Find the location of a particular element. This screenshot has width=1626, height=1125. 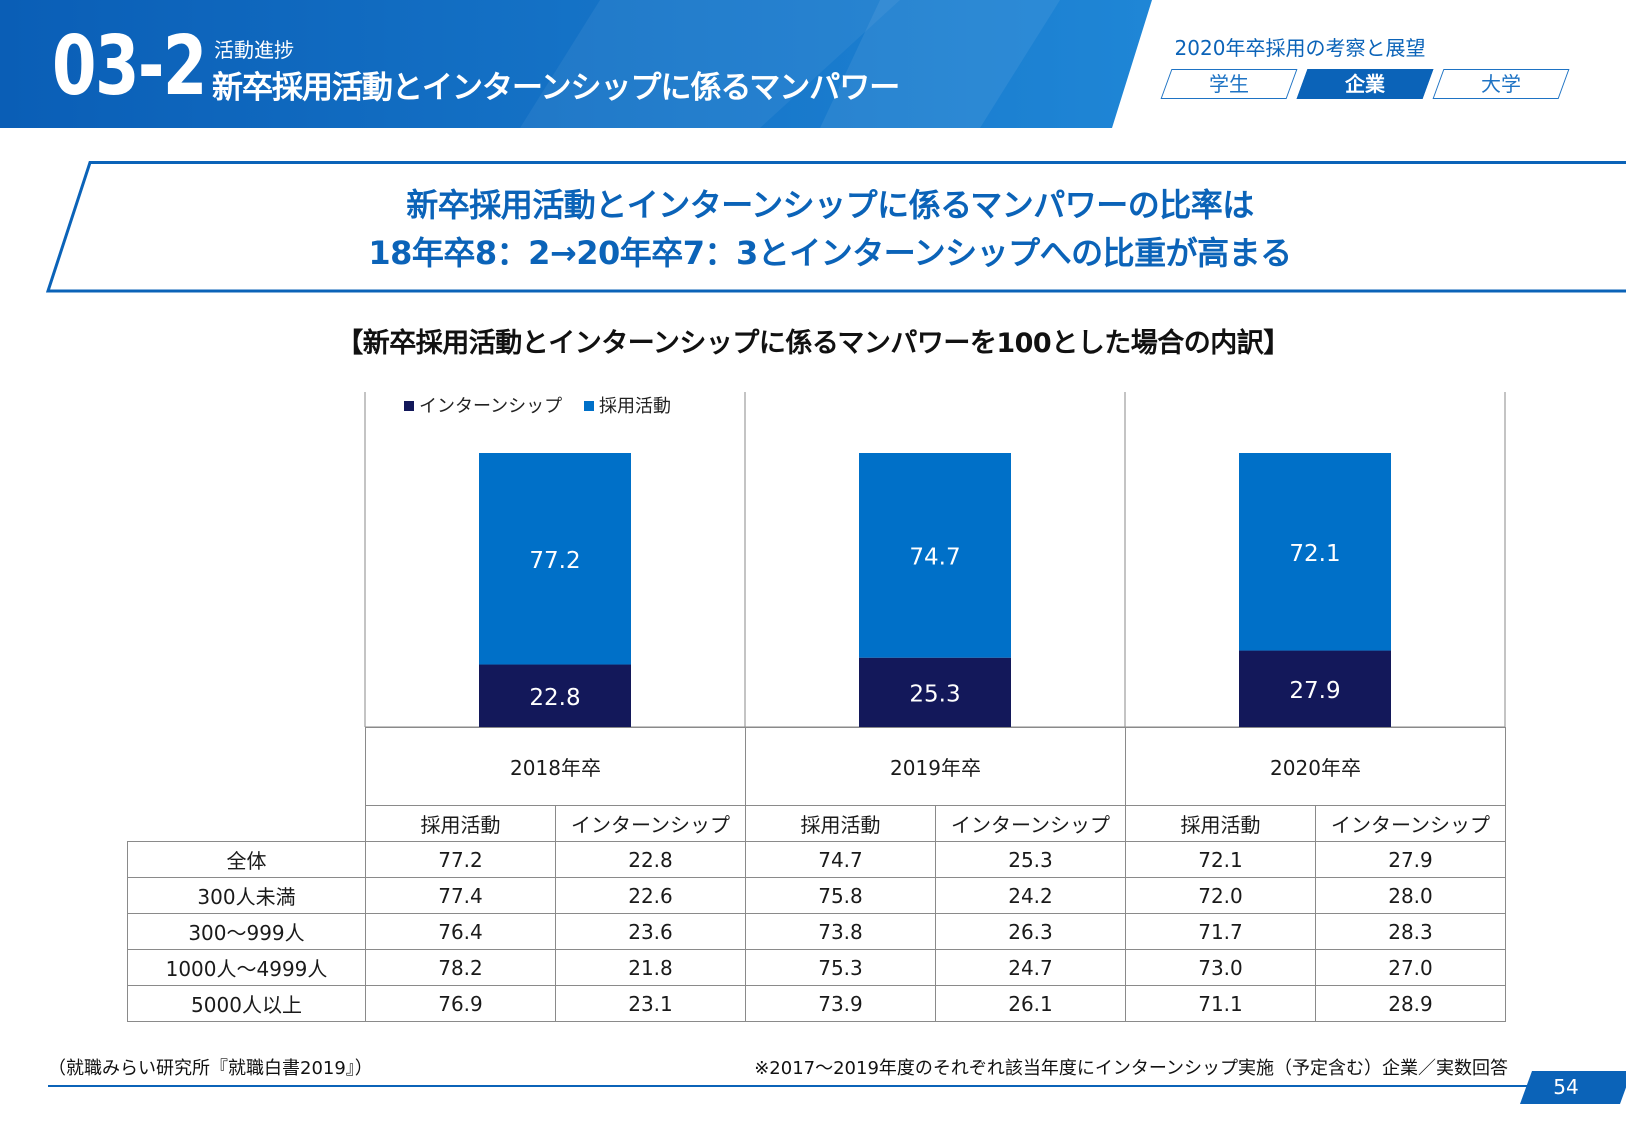

row-label: 300人未満 is located at coordinates (246, 895).